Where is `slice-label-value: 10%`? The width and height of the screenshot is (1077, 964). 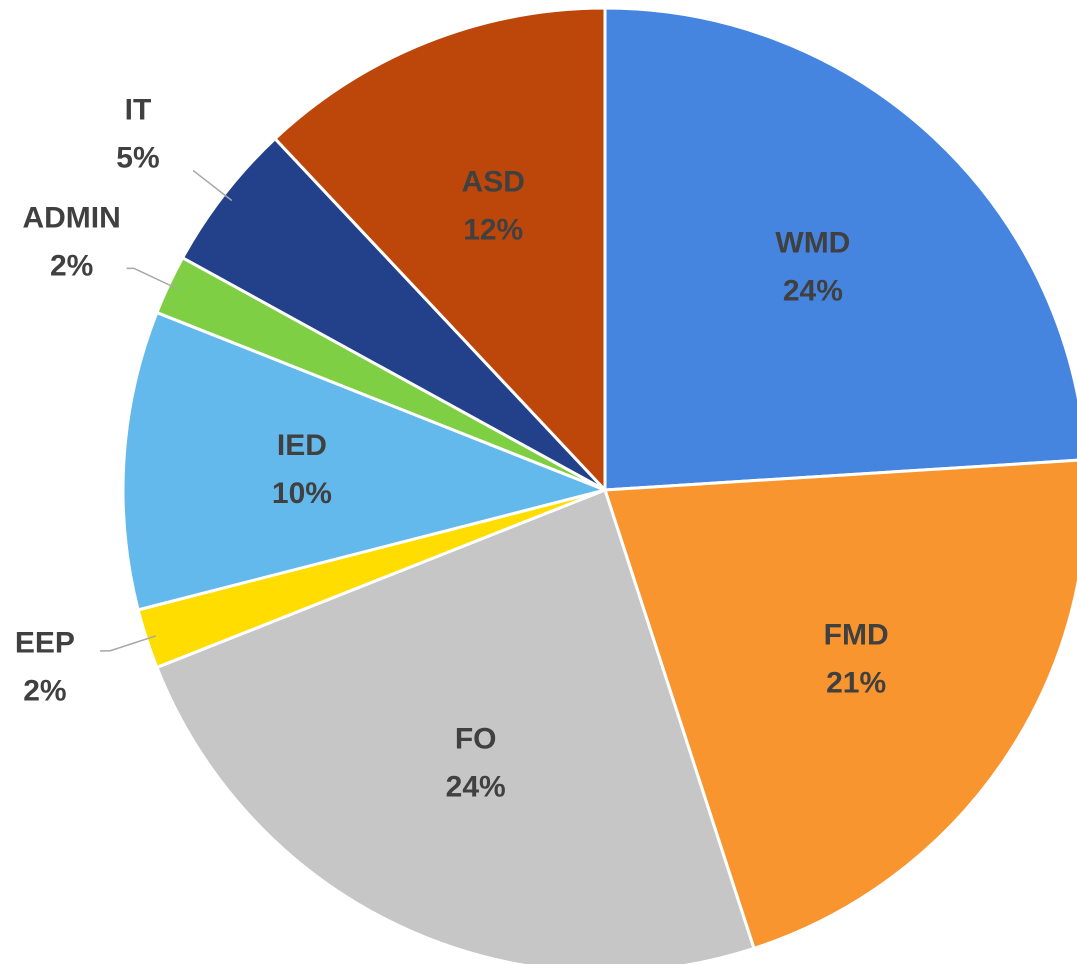
slice-label-value: 10% is located at coordinates (302, 493).